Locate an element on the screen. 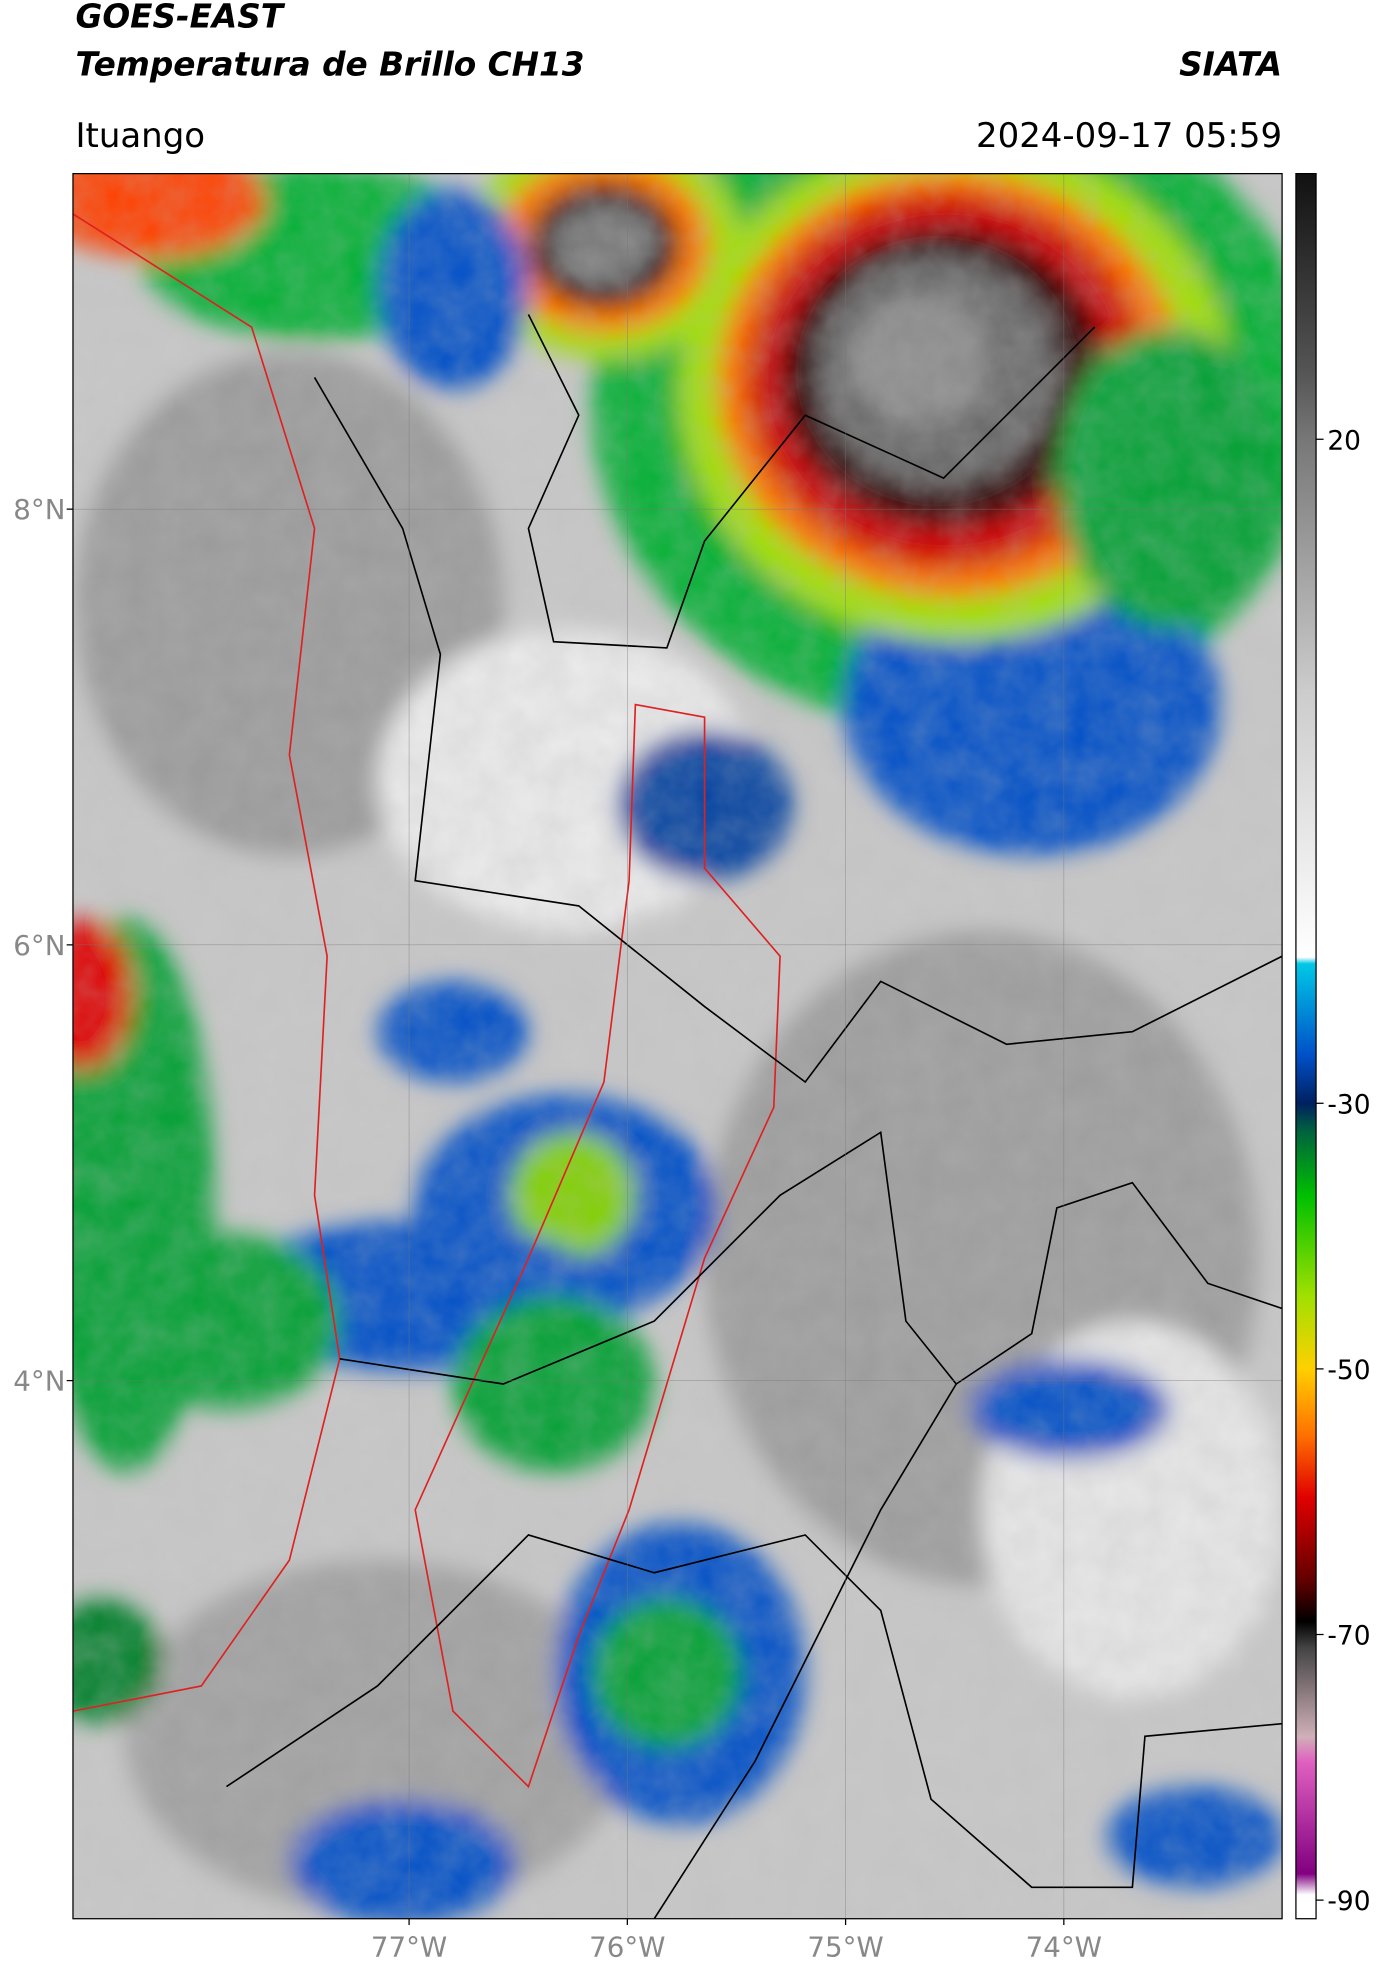 The image size is (1384, 1981). colorbar-tick-label: -50 is located at coordinates (1348, 1370).